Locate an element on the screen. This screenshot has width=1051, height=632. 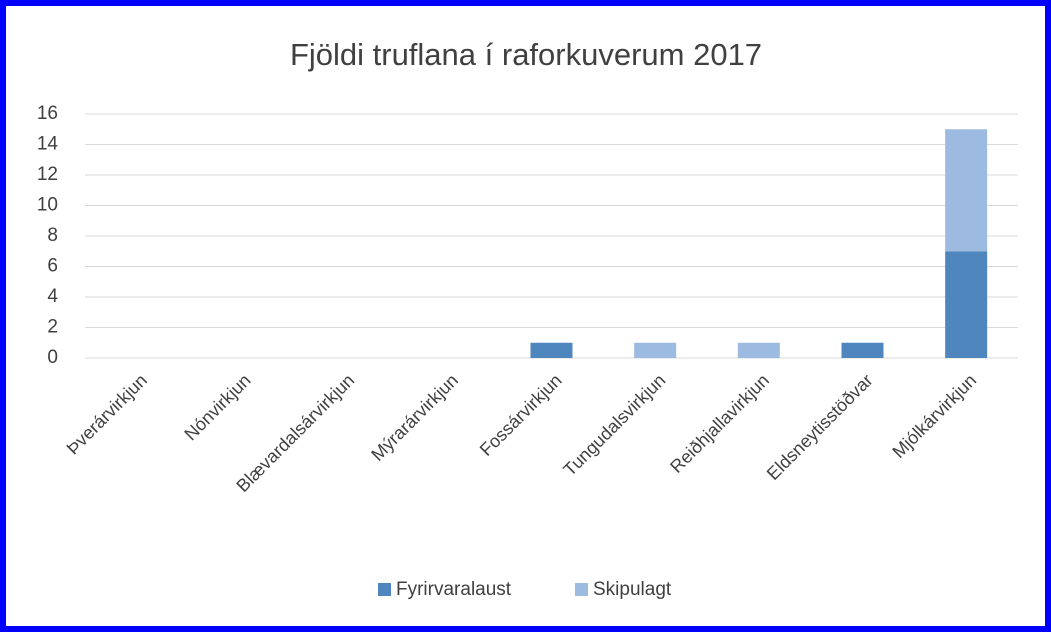
y-tick-label: 8 is located at coordinates (52, 235).